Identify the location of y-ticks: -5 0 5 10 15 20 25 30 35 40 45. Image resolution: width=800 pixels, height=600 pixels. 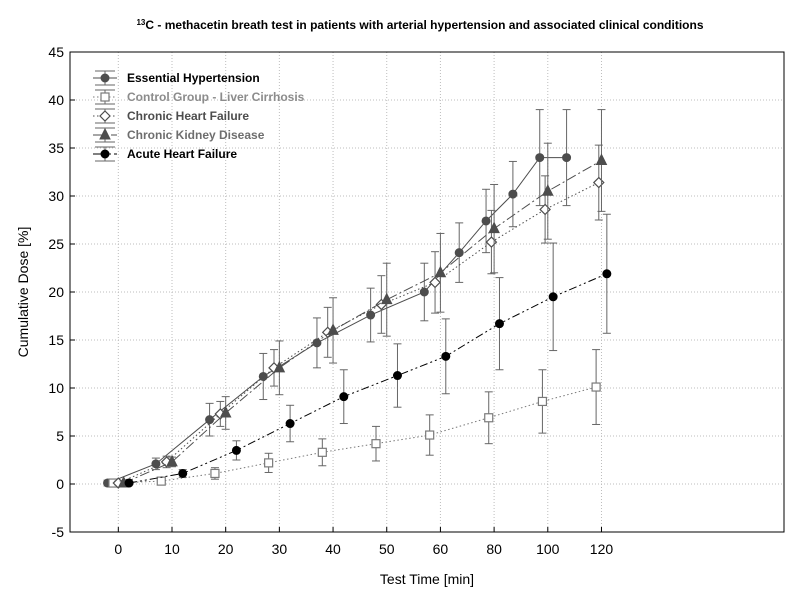
(61, 292).